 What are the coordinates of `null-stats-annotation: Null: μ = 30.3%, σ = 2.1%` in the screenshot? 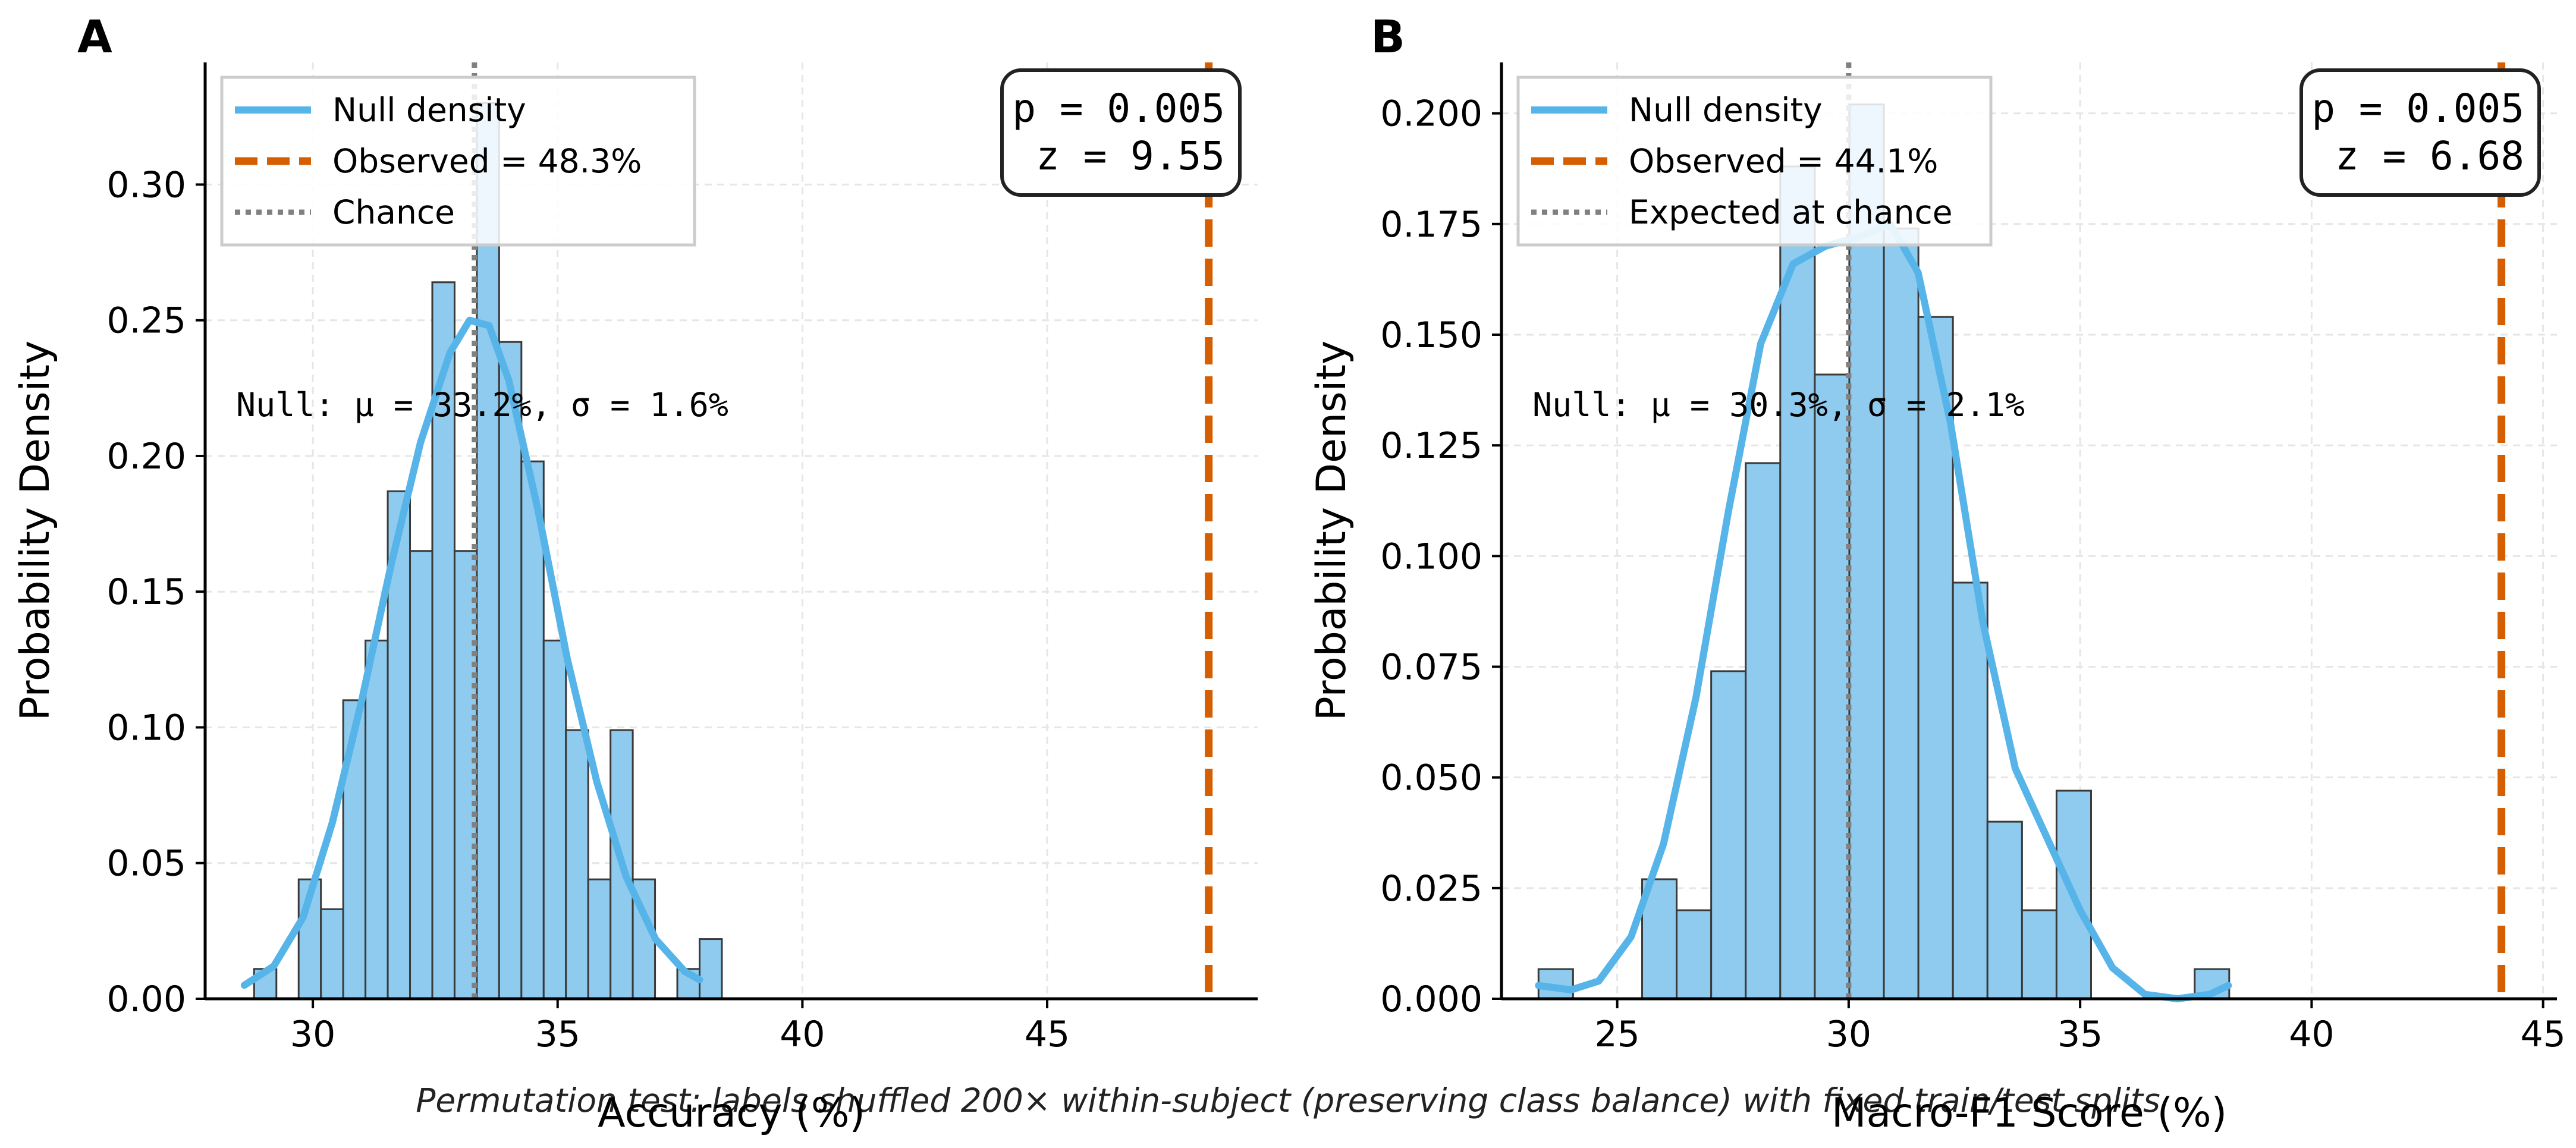 It's located at (1778, 405).